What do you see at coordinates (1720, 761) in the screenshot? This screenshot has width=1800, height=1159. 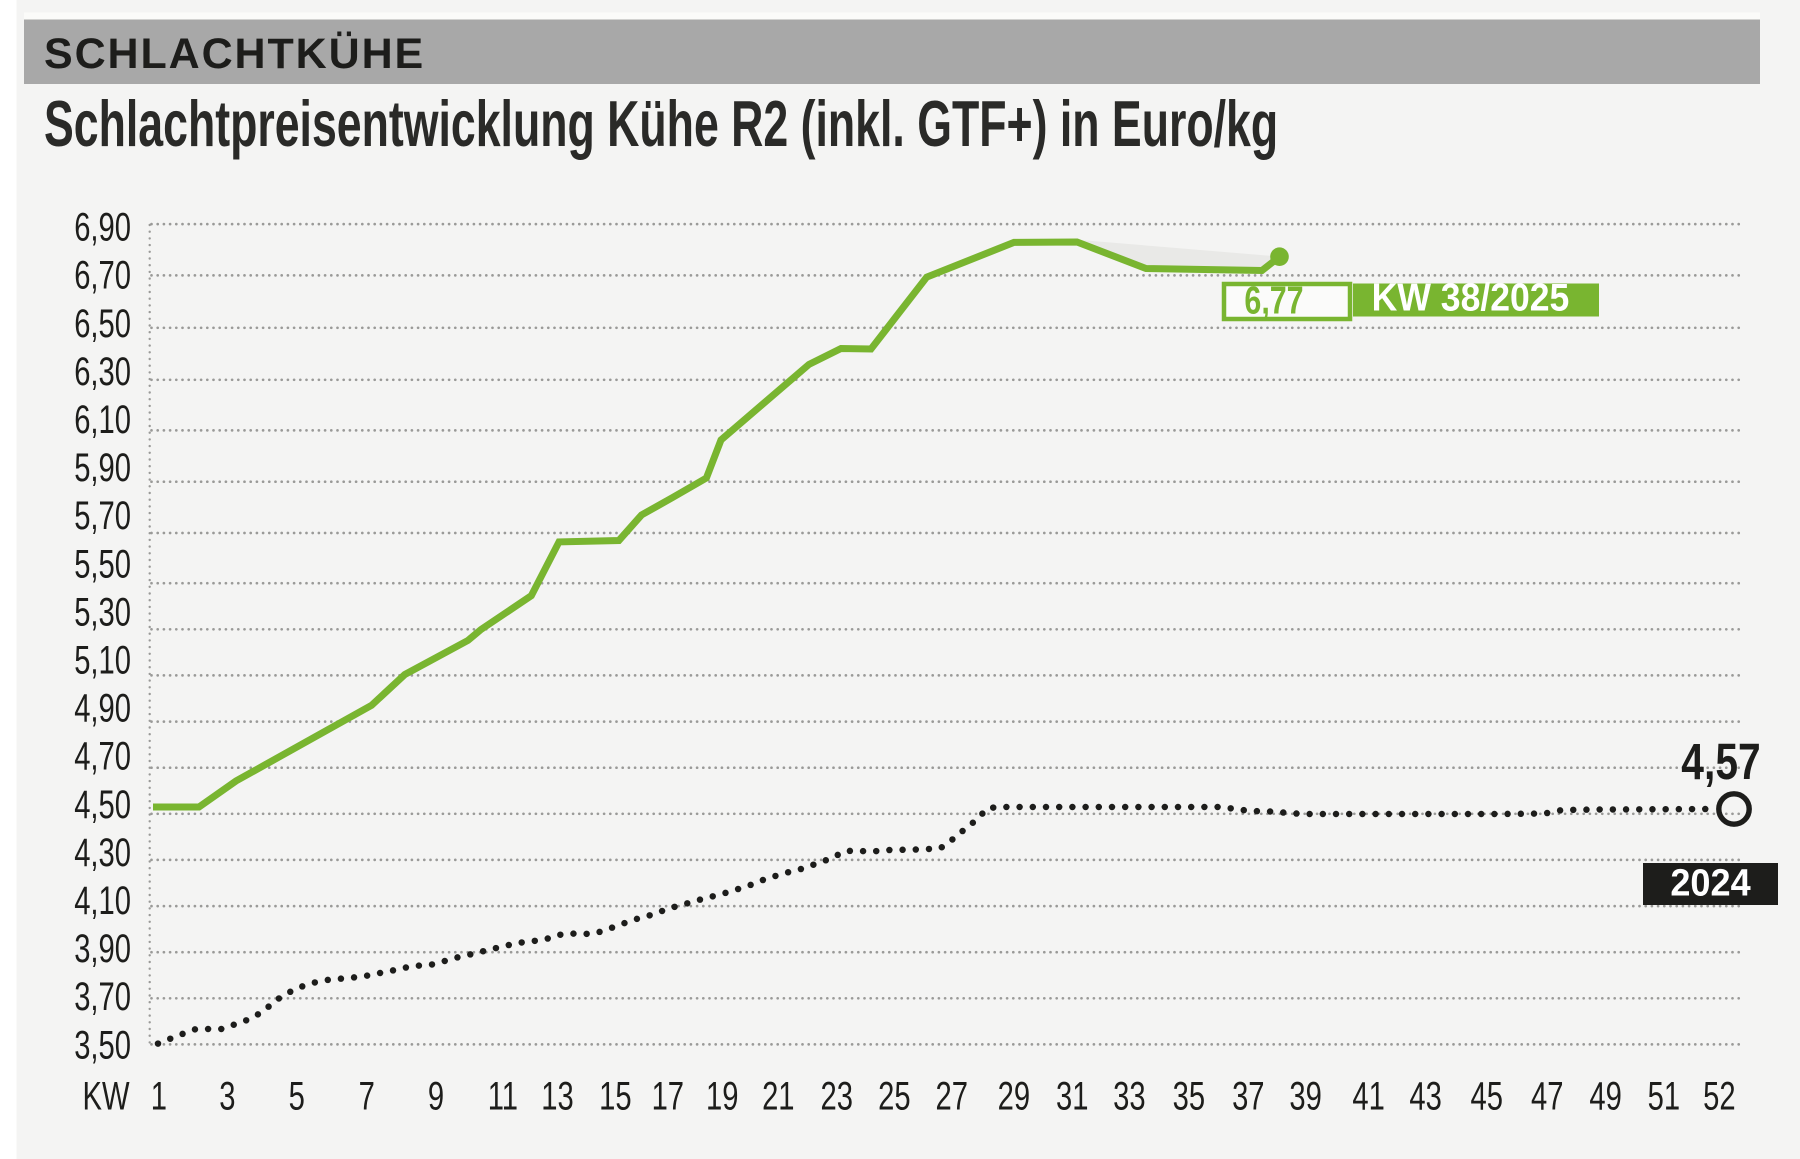 I see `svg-text: 4,57` at bounding box center [1720, 761].